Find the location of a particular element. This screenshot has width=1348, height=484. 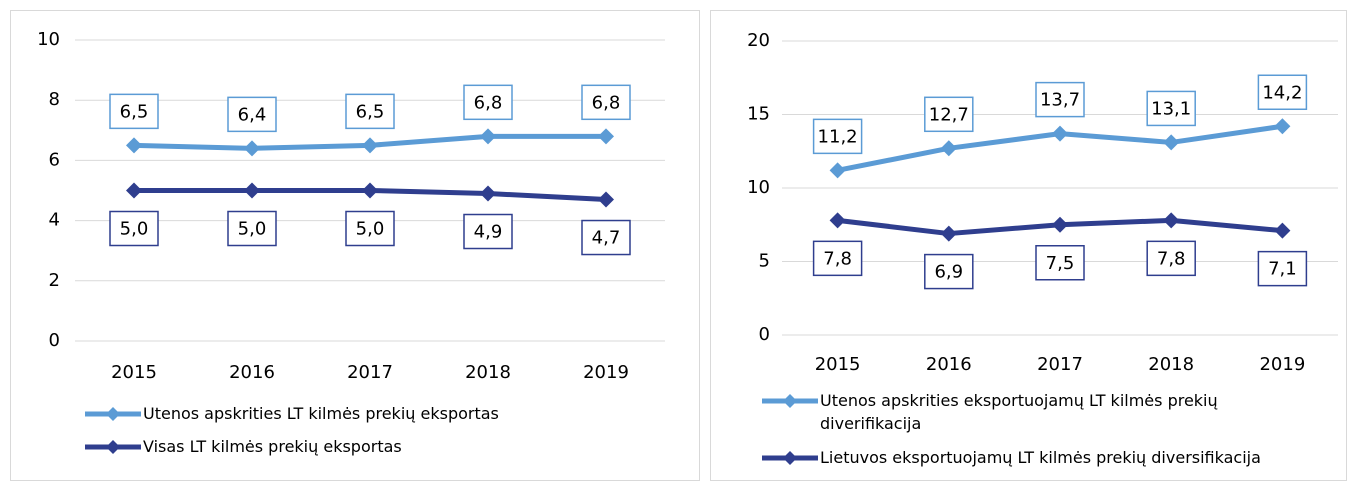

data-label: 13,1 is located at coordinates (1171, 108).